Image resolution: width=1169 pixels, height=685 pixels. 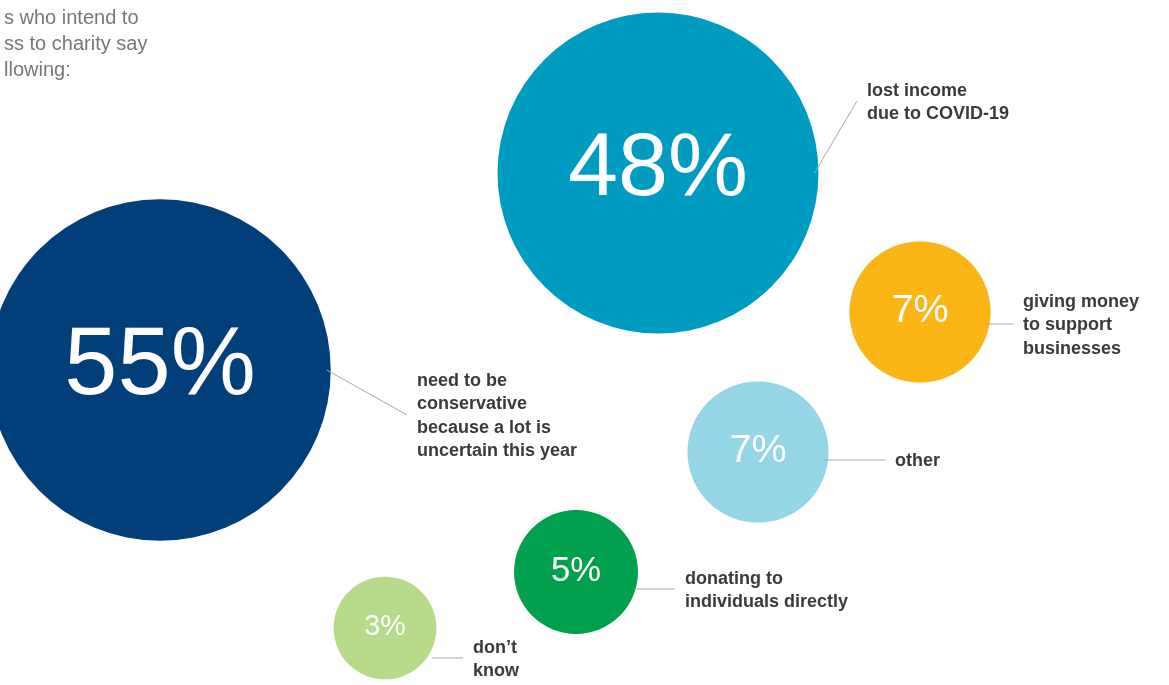 I want to click on category-label: other, so click(x=917, y=460).